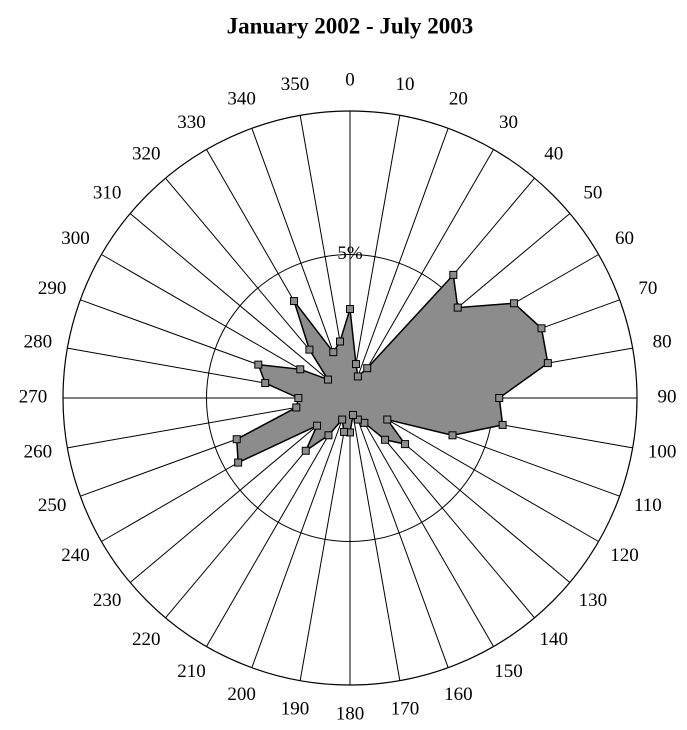 The height and width of the screenshot is (730, 687). What do you see at coordinates (592, 193) in the screenshot?
I see `angle-label: 50` at bounding box center [592, 193].